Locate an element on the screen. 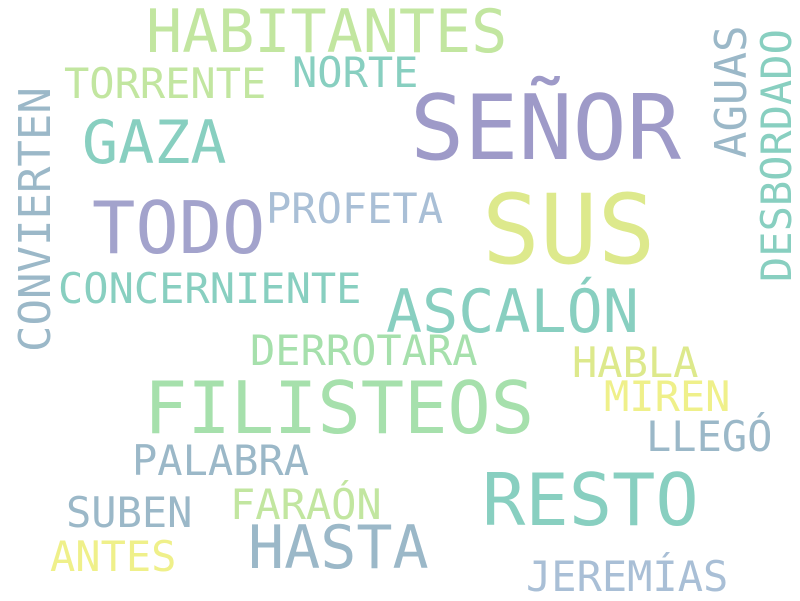 The width and height of the screenshot is (800, 601). word-norte: NORTE is located at coordinates (355, 72).